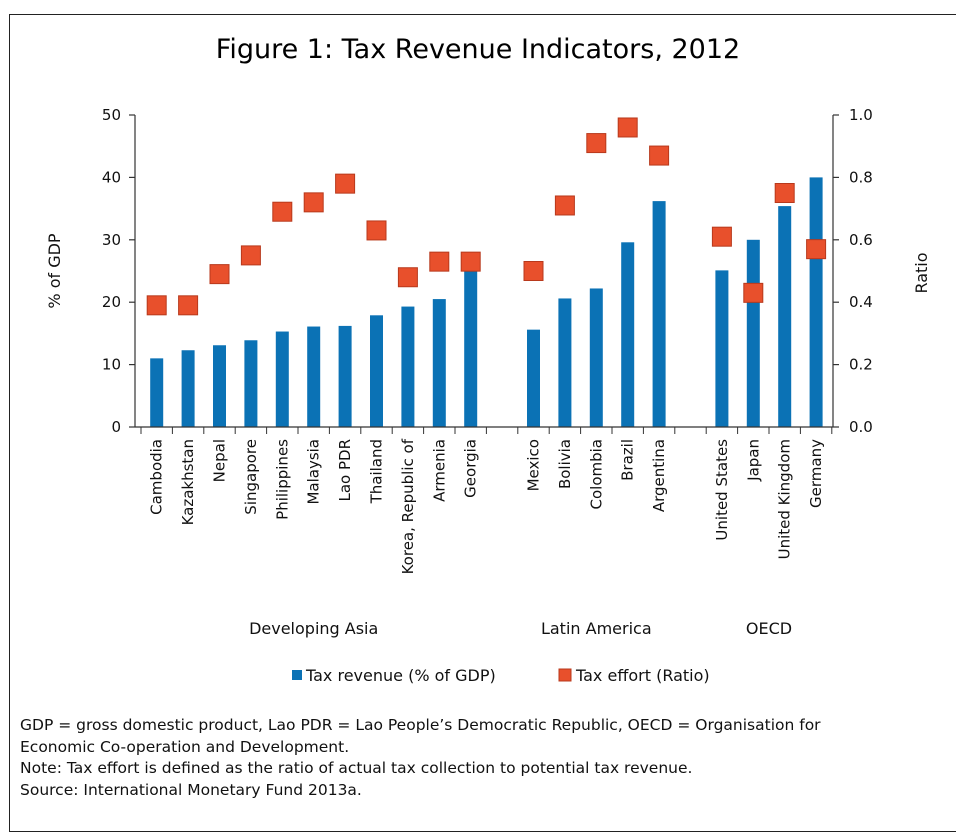  Describe the element at coordinates (111, 302) in the screenshot. I see `y-tick-label: 20` at that location.